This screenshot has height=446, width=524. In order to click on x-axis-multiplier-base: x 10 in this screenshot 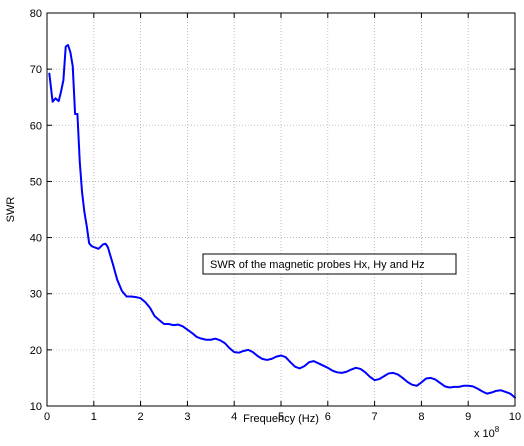, I will do `click(484, 434)`.